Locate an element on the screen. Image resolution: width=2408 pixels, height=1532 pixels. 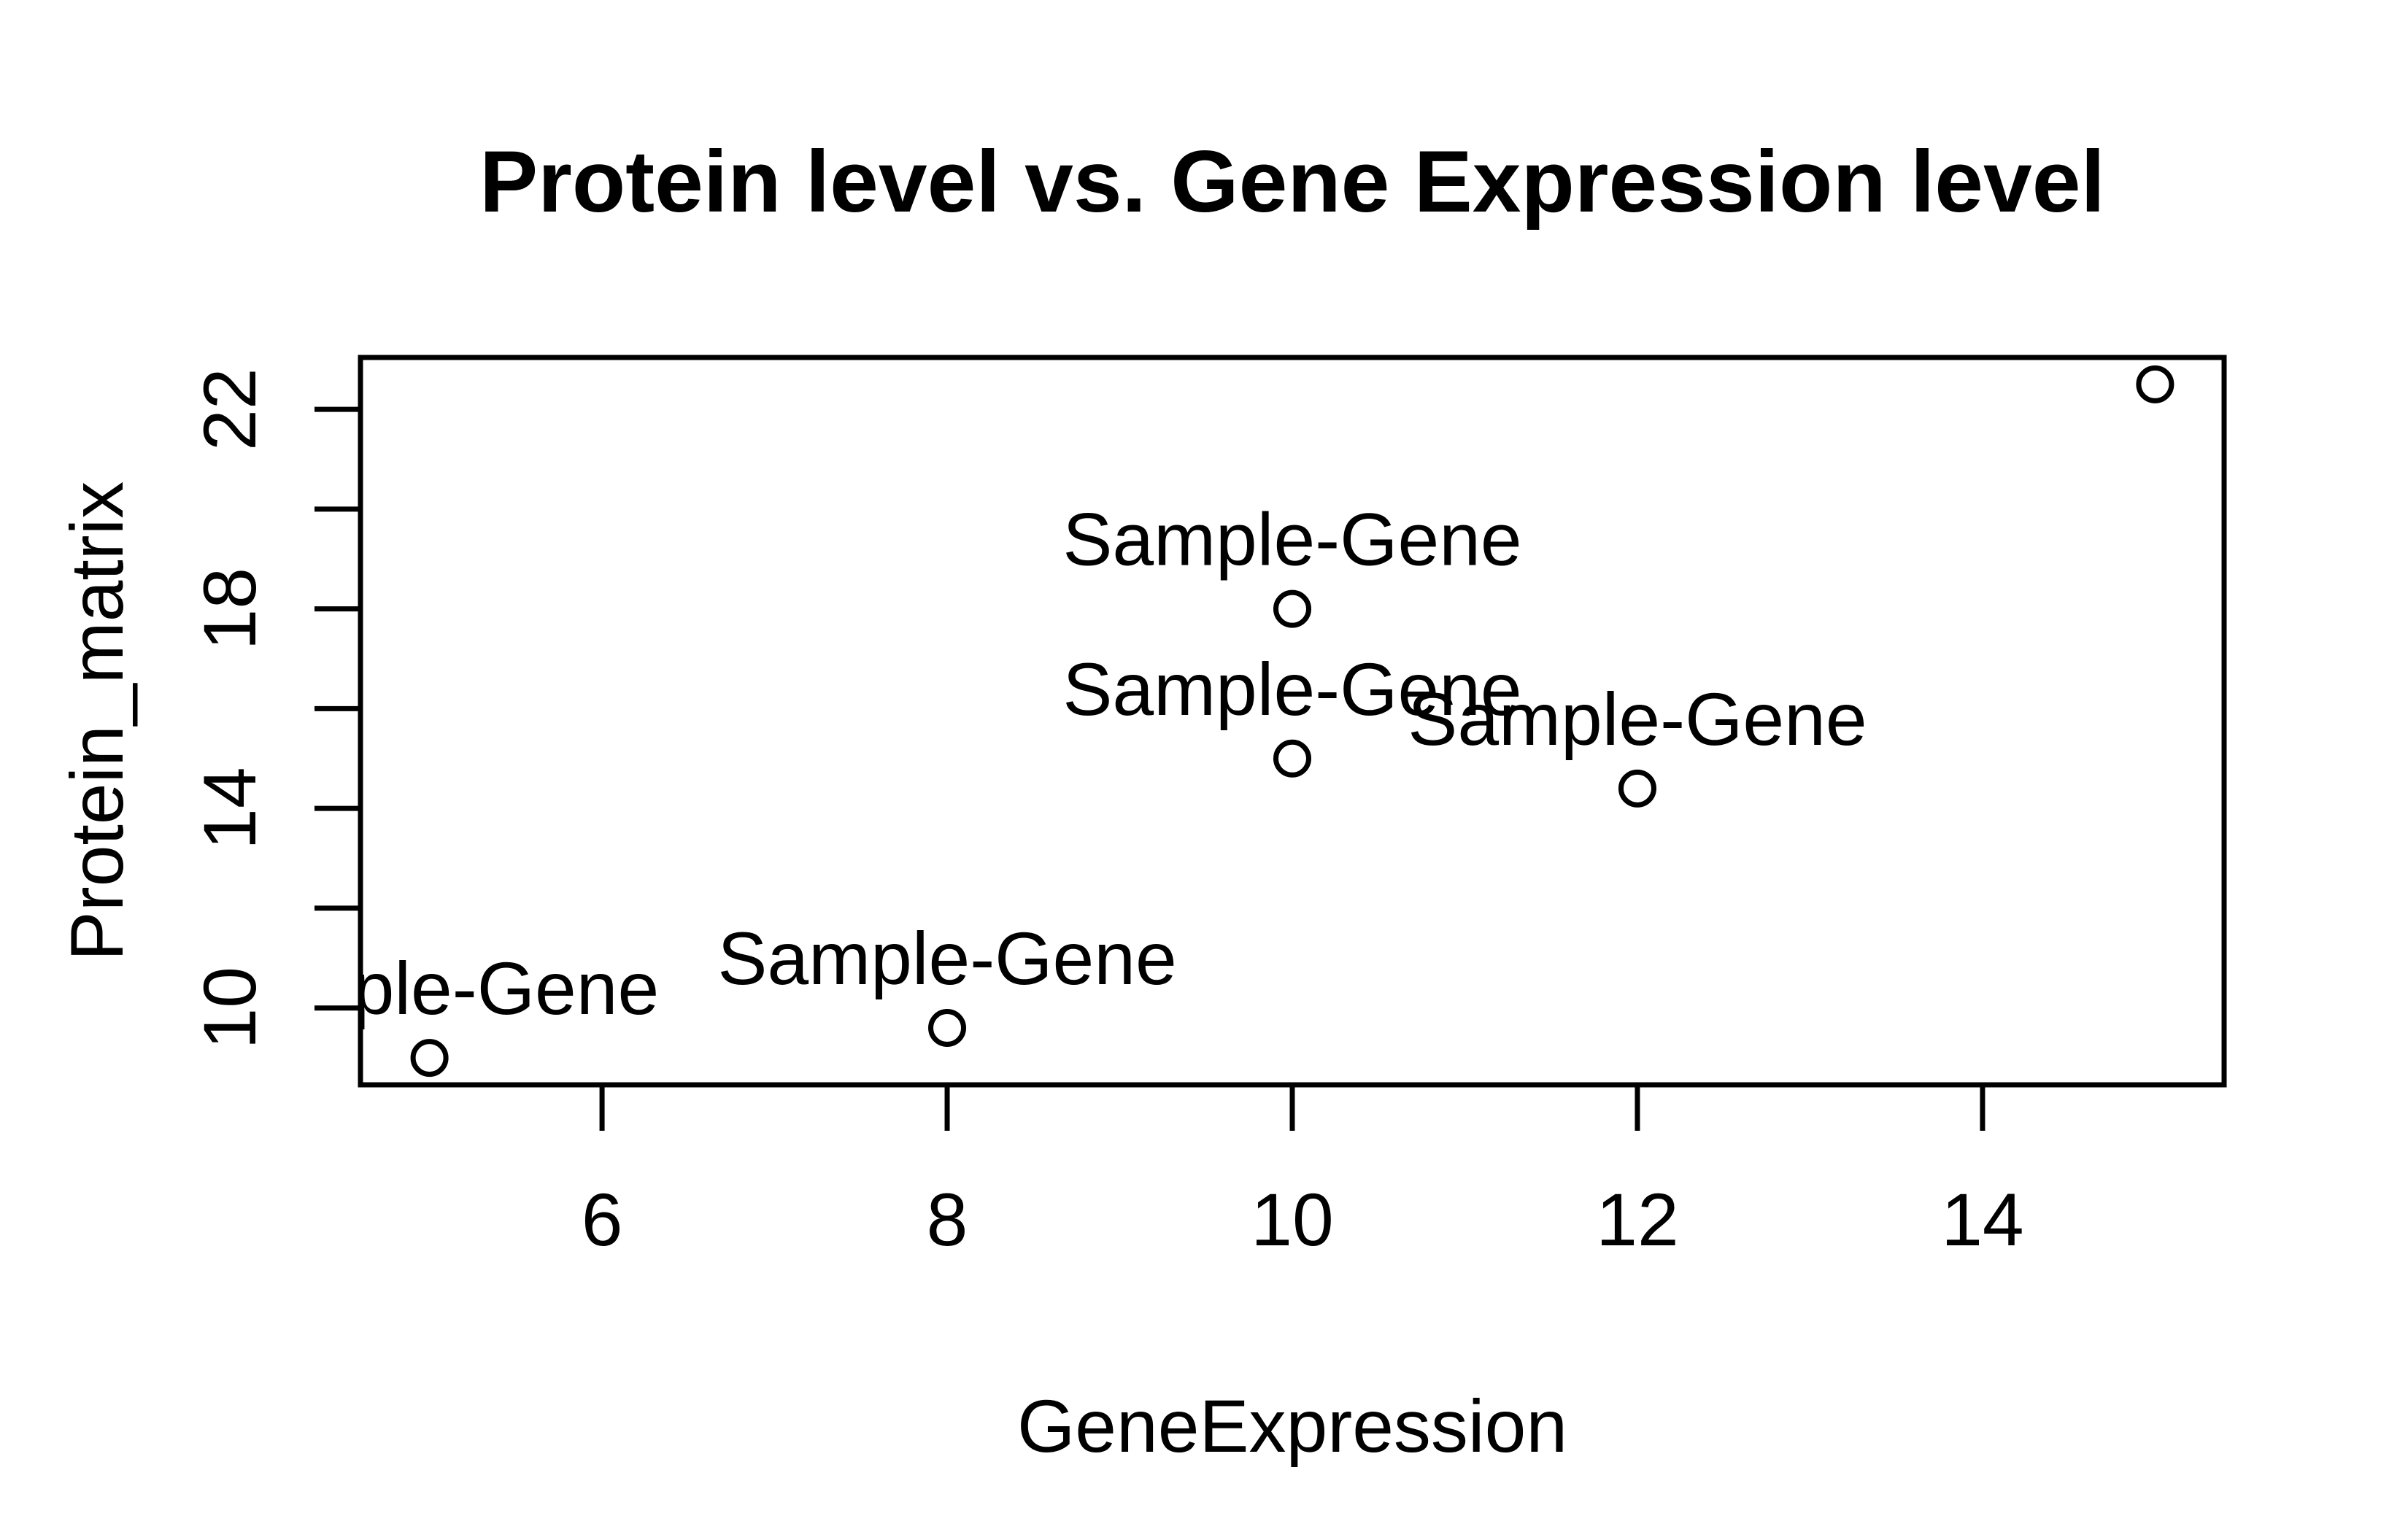
x-tick-label: 6 is located at coordinates (602, 1220).